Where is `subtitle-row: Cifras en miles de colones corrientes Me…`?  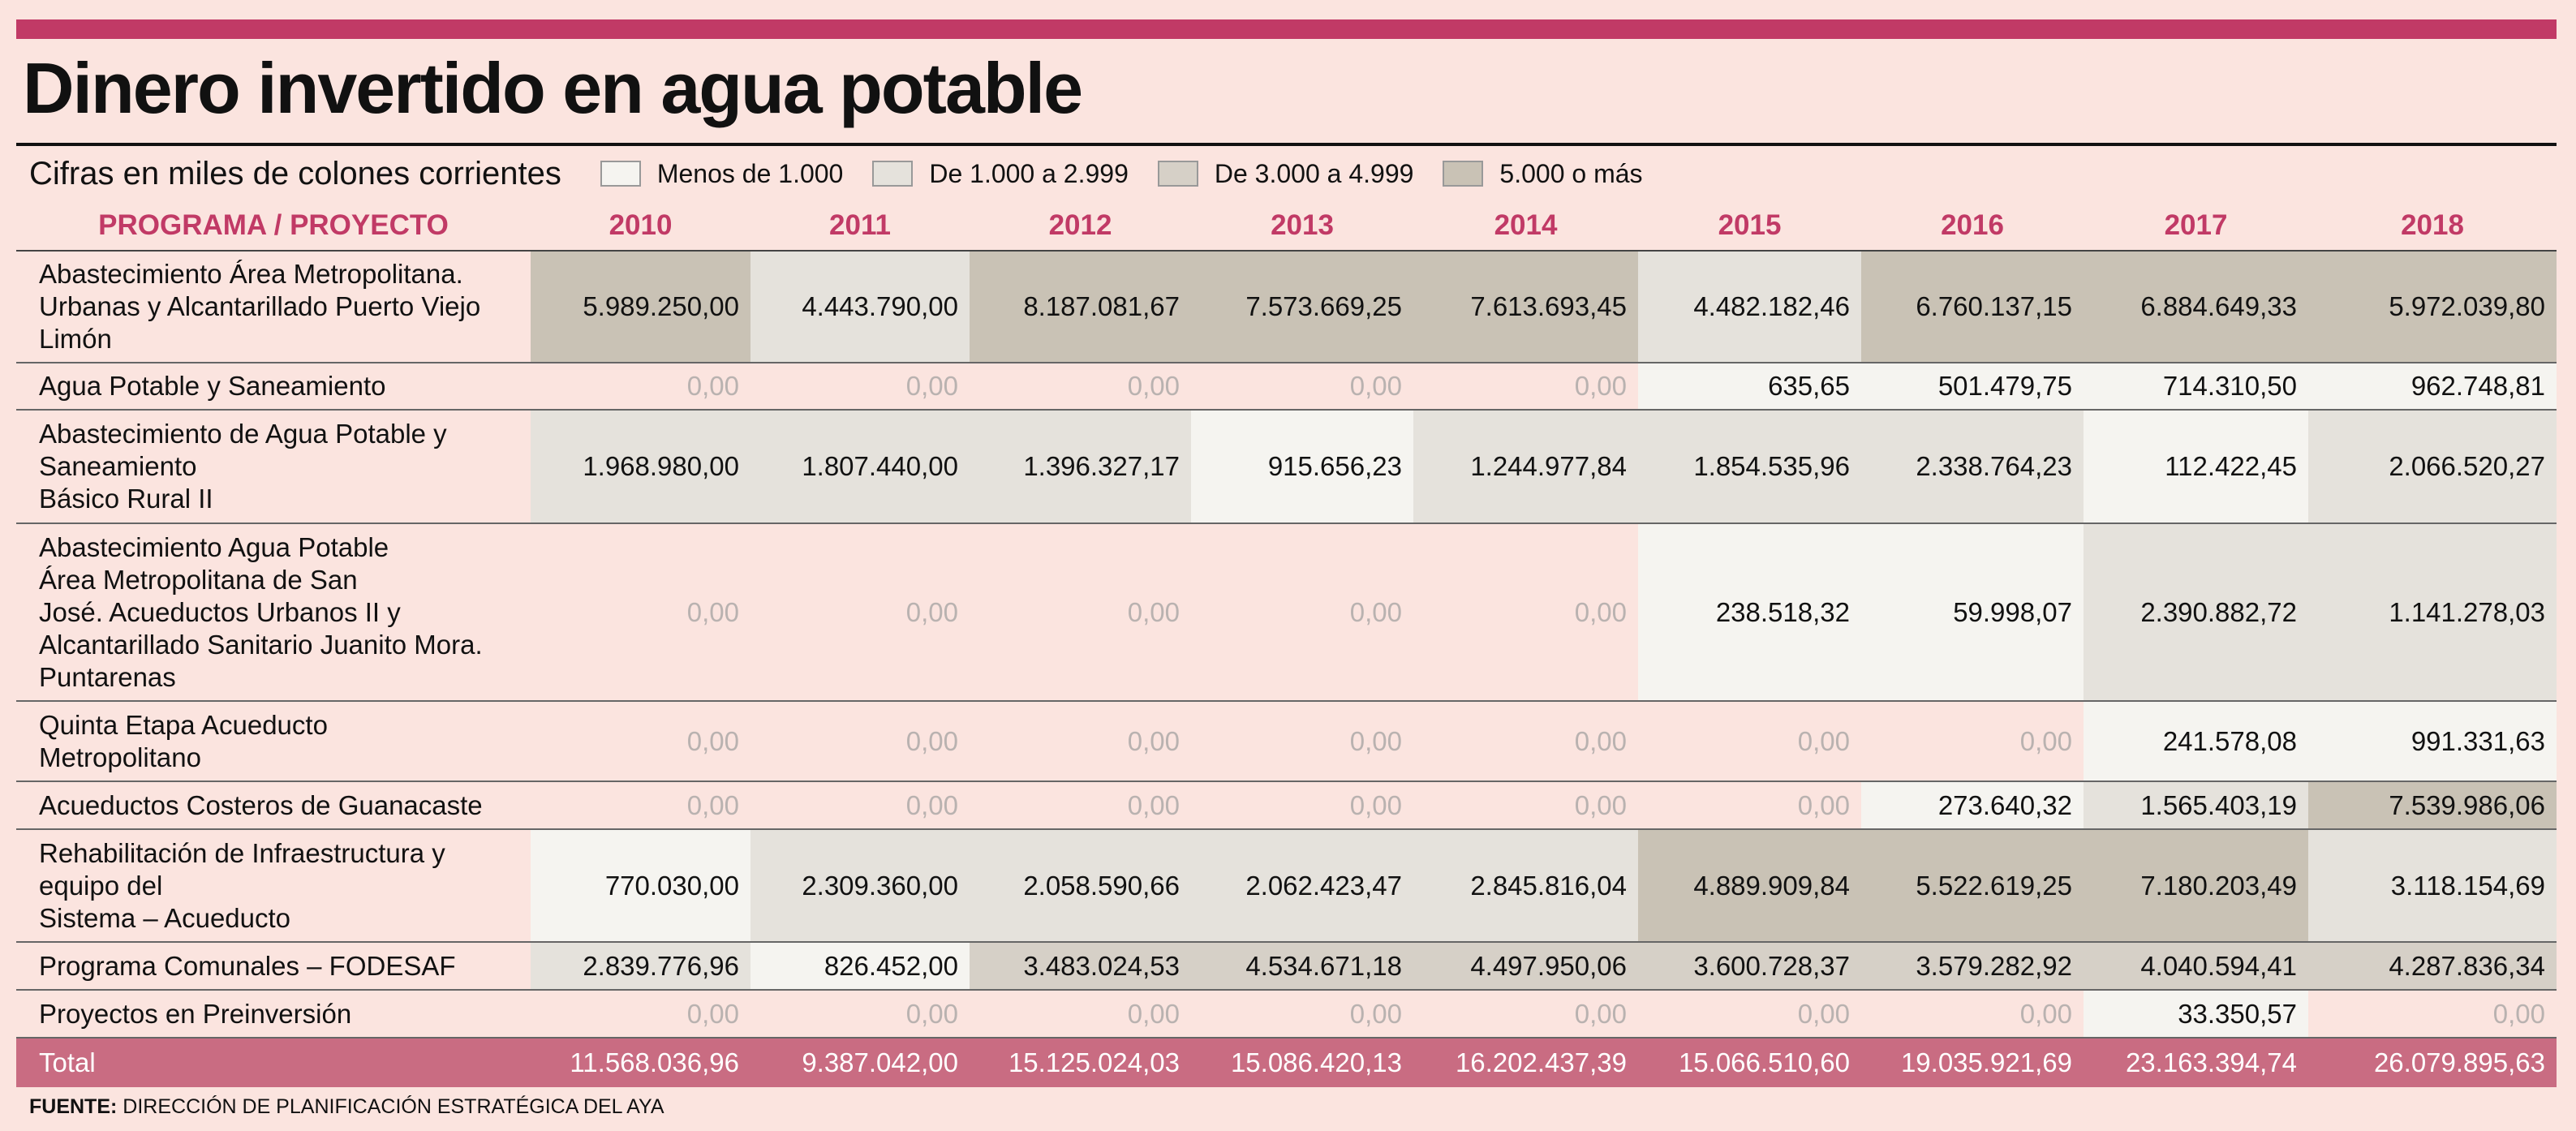
subtitle-row: Cifras en miles de colones corrientes Me… is located at coordinates (850, 173).